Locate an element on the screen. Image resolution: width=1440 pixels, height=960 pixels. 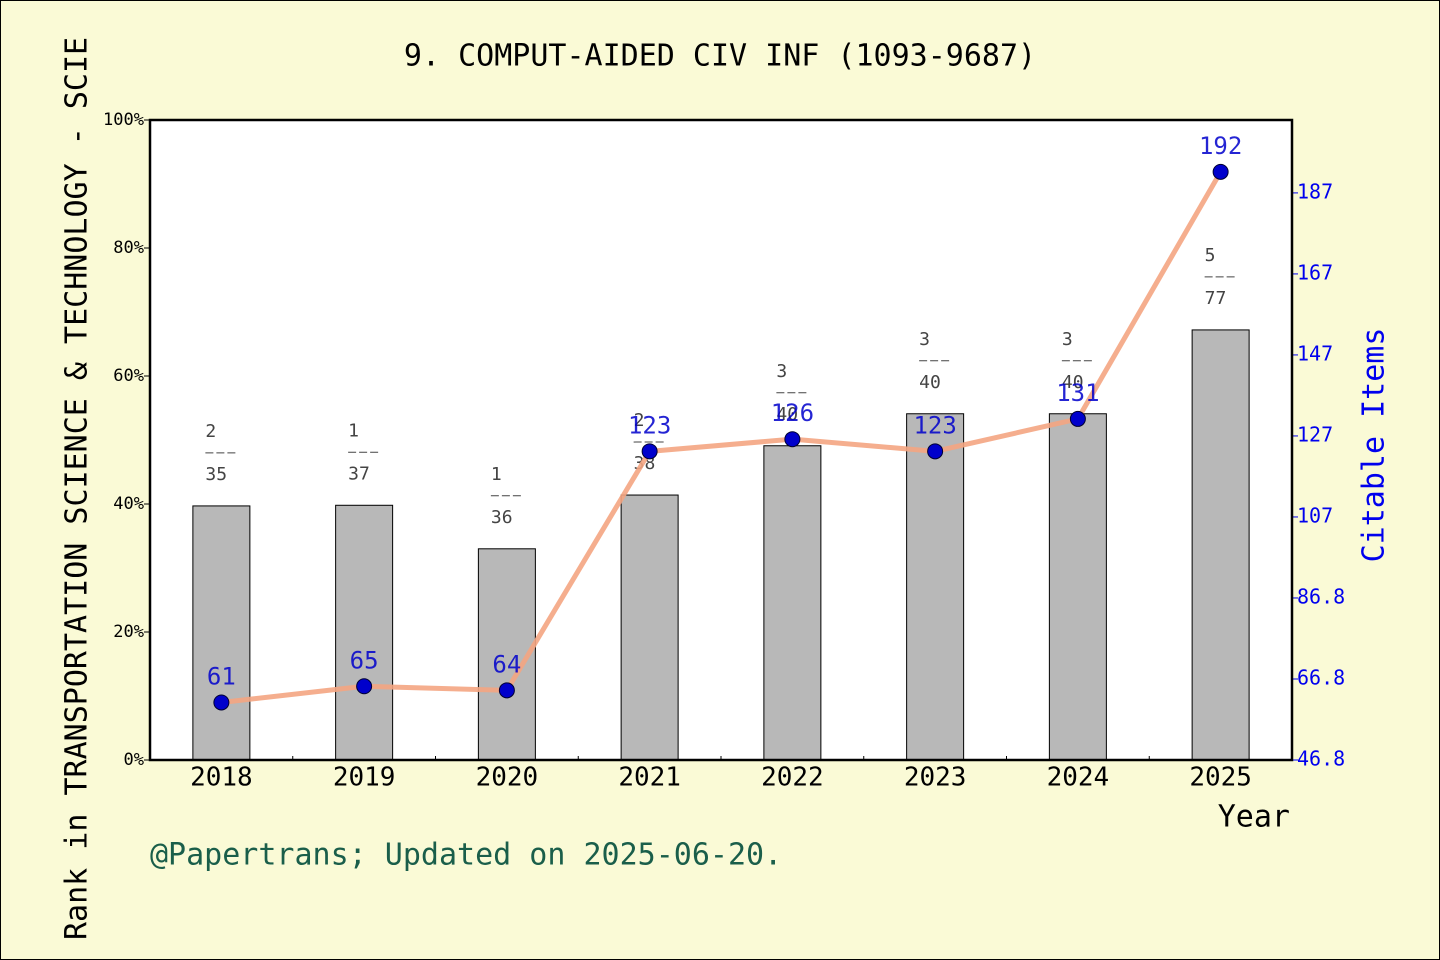
value-label: 65 is located at coordinates (364, 660).